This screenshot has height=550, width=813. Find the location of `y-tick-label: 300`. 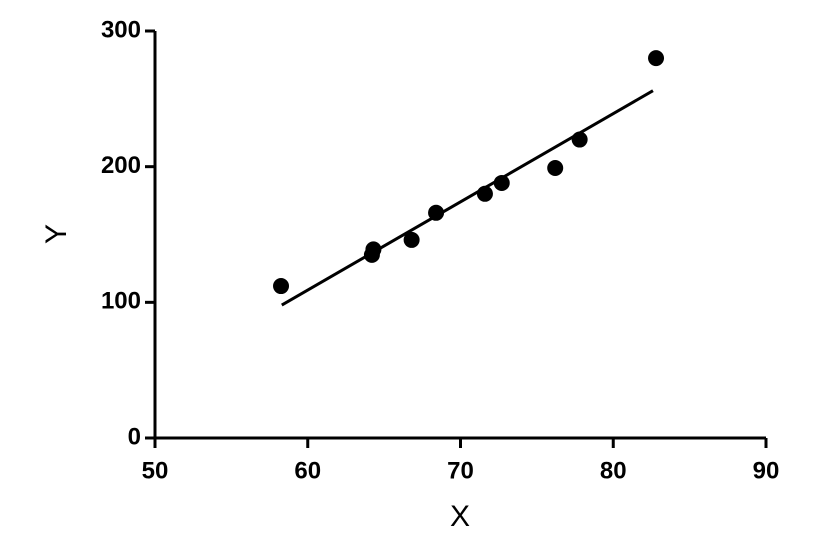

y-tick-label: 300 is located at coordinates (121, 29).